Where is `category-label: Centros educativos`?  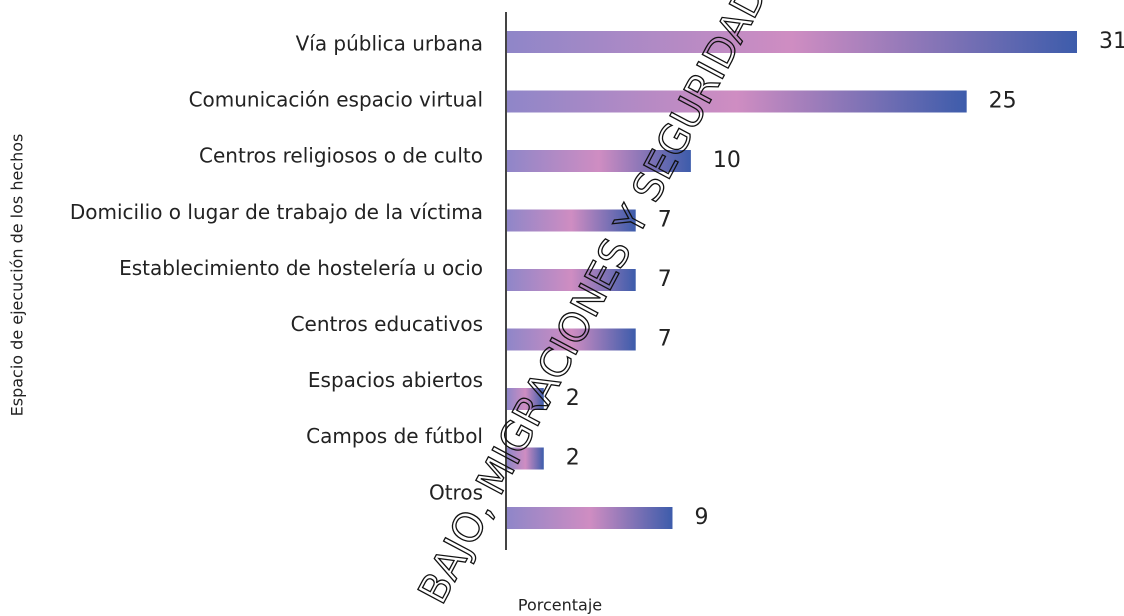 category-label: Centros educativos is located at coordinates (387, 324).